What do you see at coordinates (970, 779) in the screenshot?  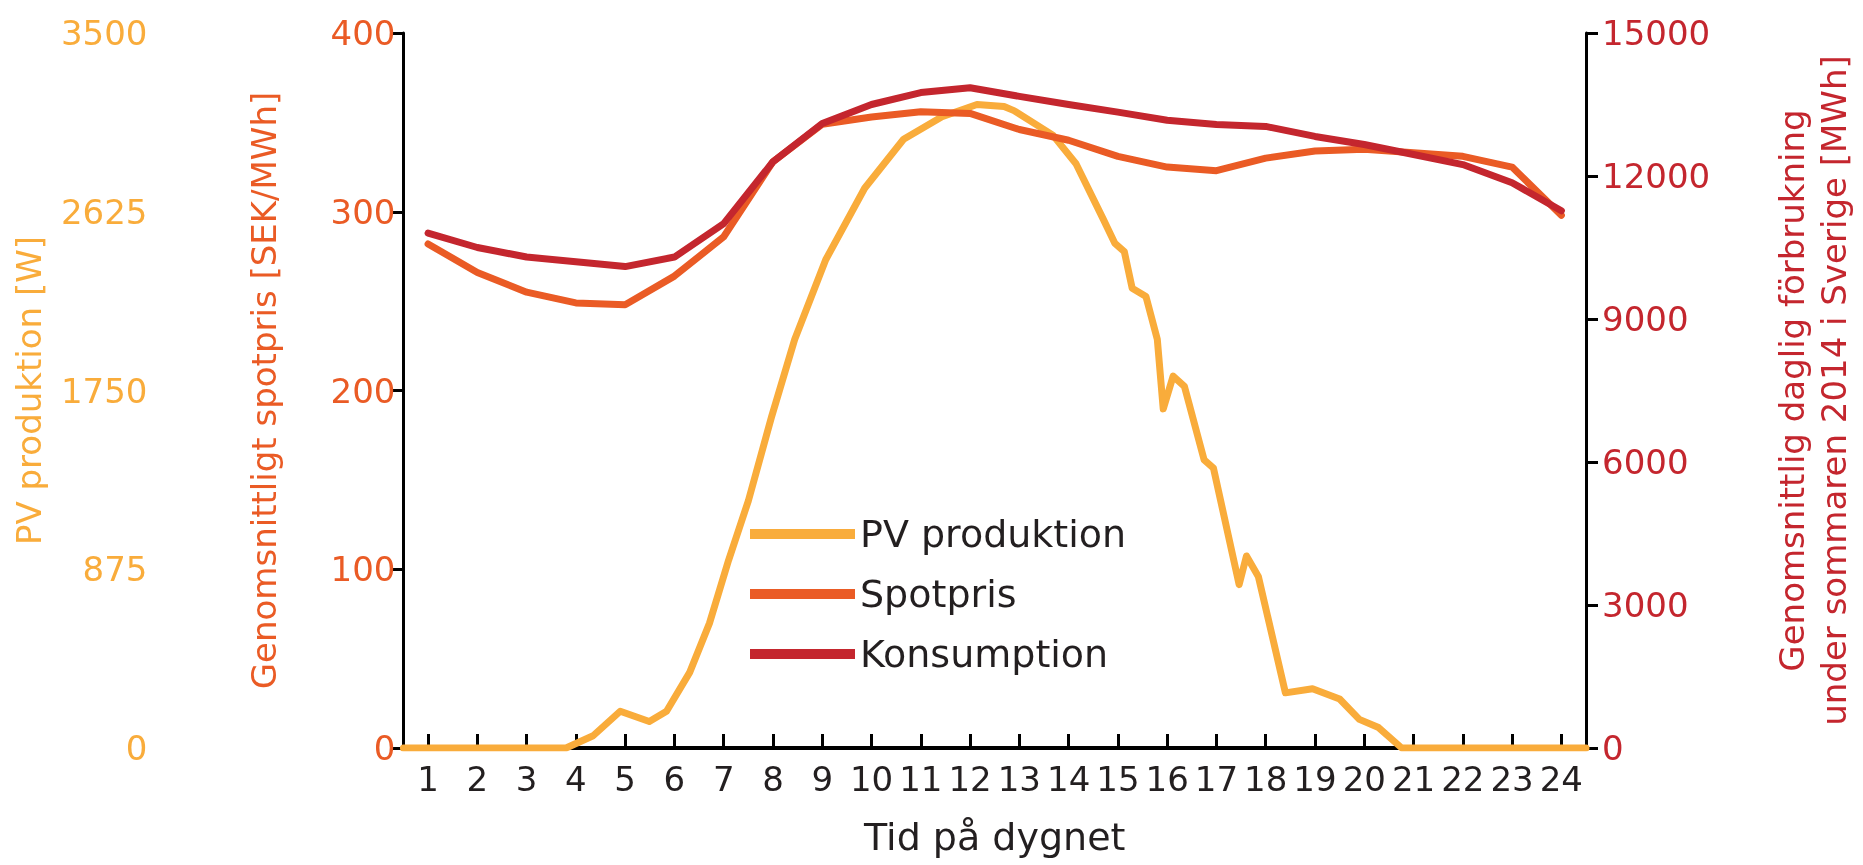 I see `x-tick-label: 12` at bounding box center [970, 779].